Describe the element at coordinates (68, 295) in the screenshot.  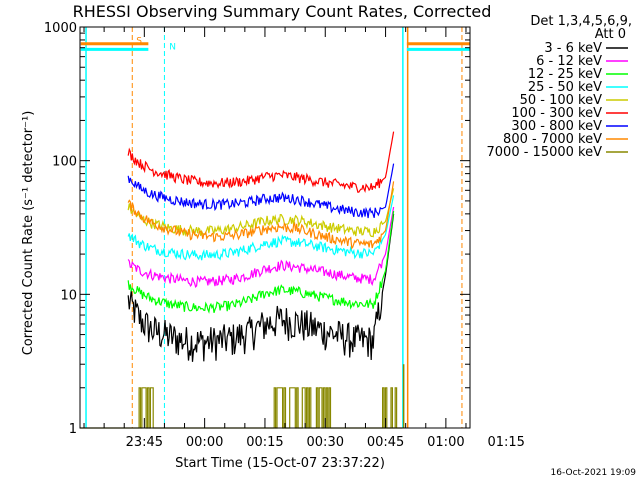
I see `y-tick-label: 10` at that location.